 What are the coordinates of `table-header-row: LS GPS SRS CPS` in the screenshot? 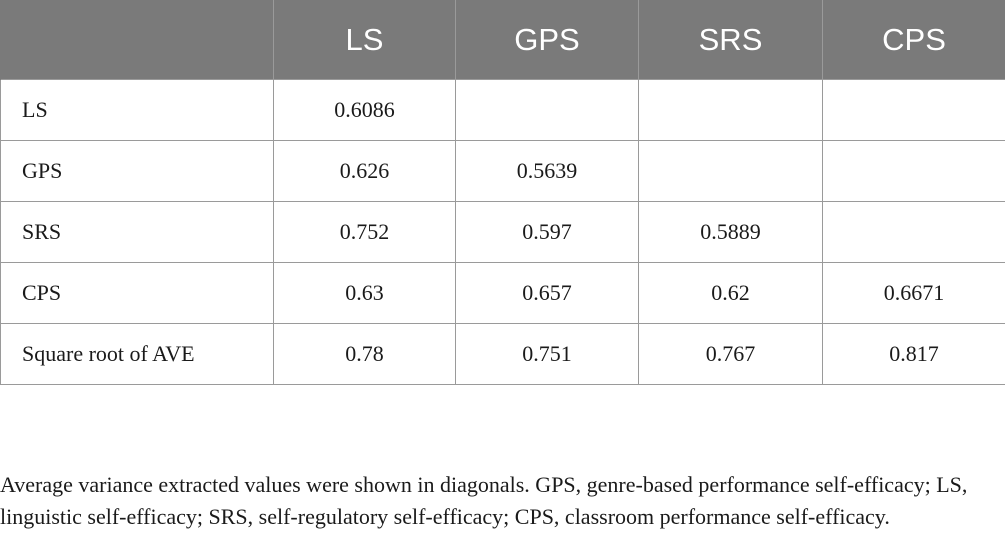 It's located at (502, 40).